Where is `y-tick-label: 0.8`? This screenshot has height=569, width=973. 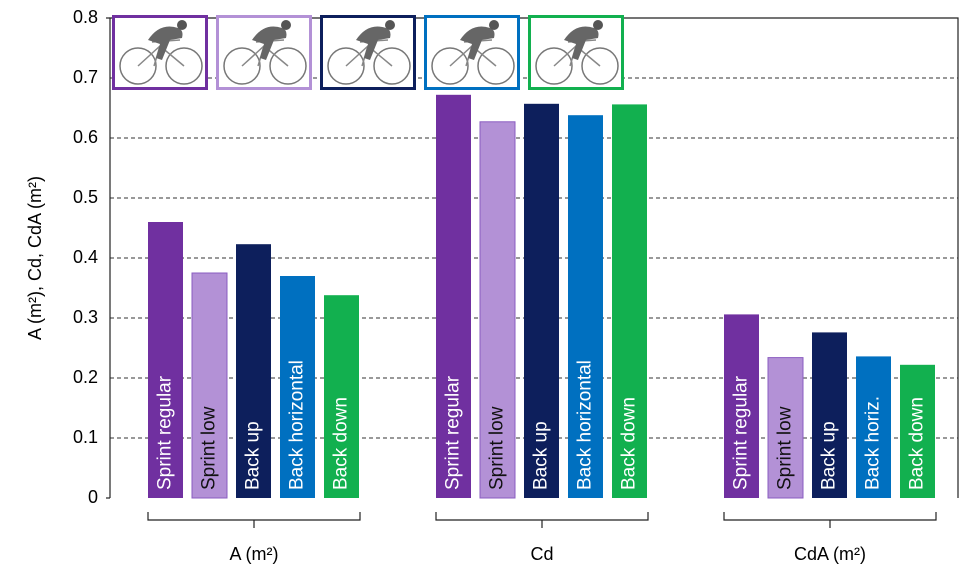 y-tick-label: 0.8 is located at coordinates (85, 17).